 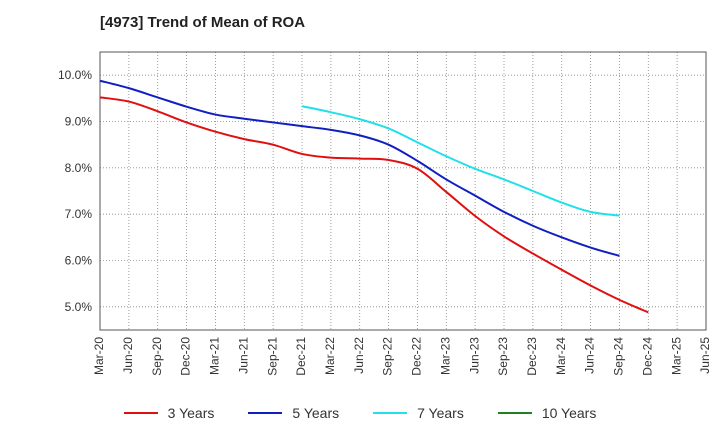 What do you see at coordinates (79, 307) in the screenshot?
I see `y-tick-label: 5.0%` at bounding box center [79, 307].